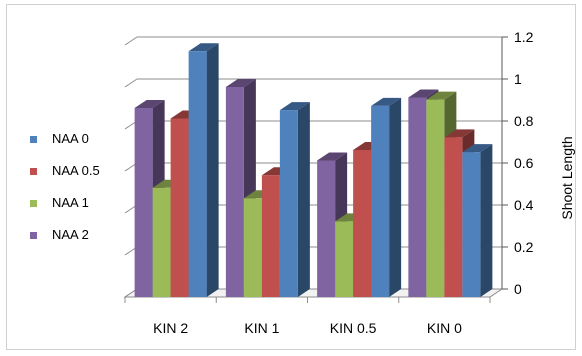 The height and width of the screenshot is (356, 582). I want to click on y-tick-label: 0, so click(518, 289).